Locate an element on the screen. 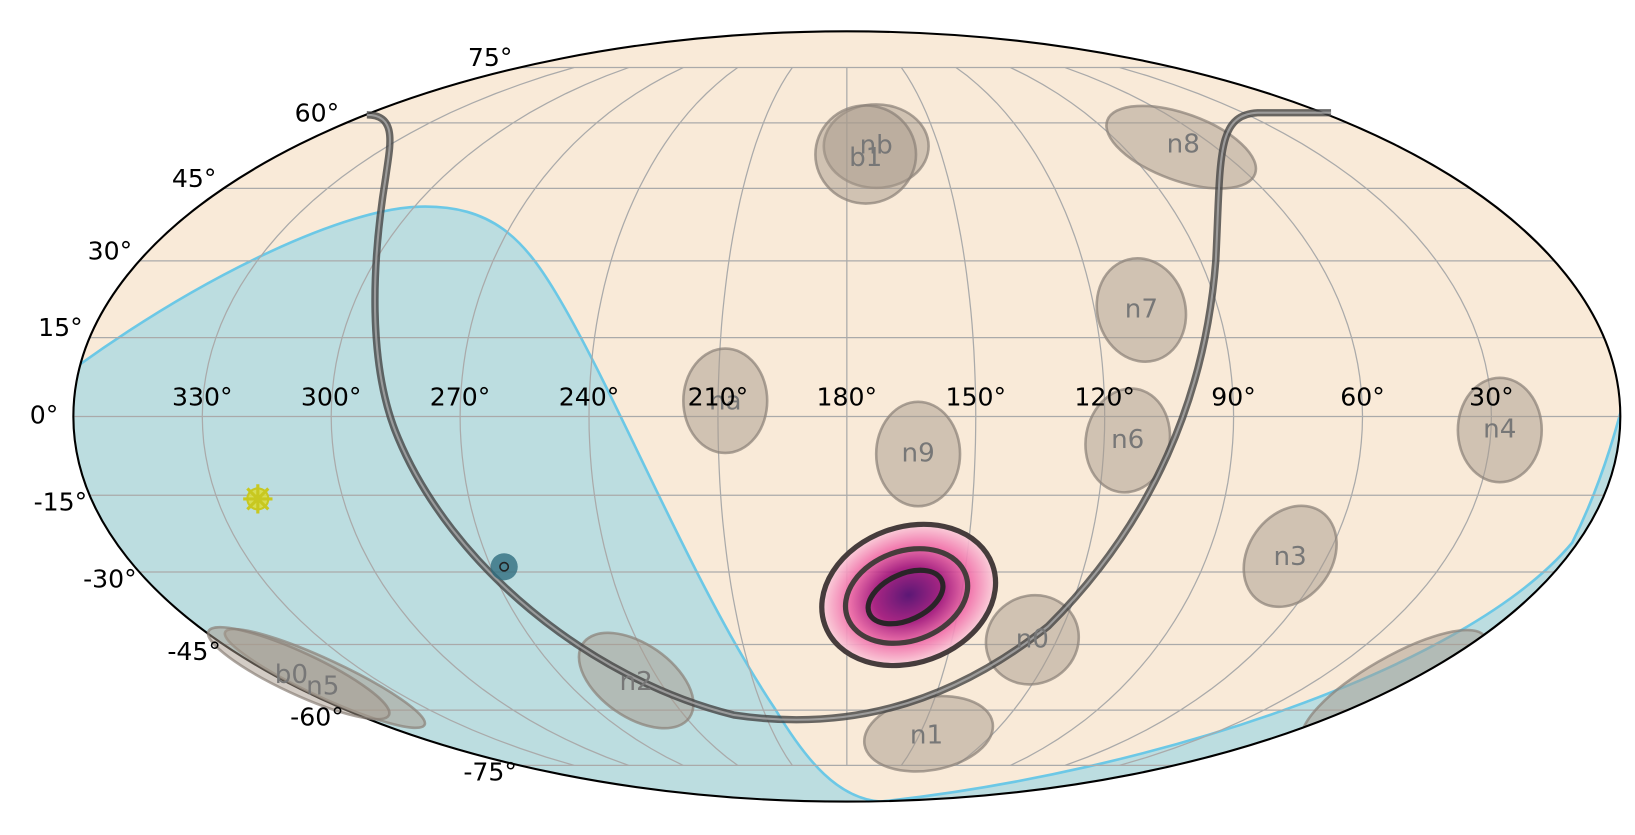 This screenshot has width=1635, height=835. probability-map is located at coordinates (909, 595).